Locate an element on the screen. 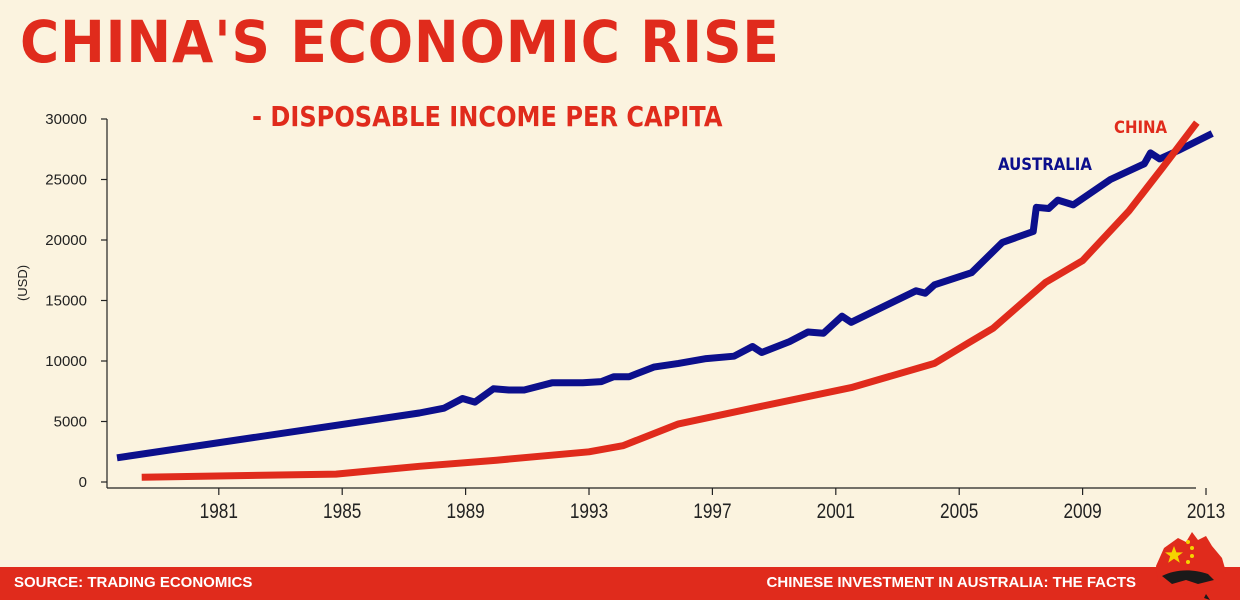 The image size is (1240, 600). source-text: SOURCE: TRADING ECONOMICS is located at coordinates (133, 582).